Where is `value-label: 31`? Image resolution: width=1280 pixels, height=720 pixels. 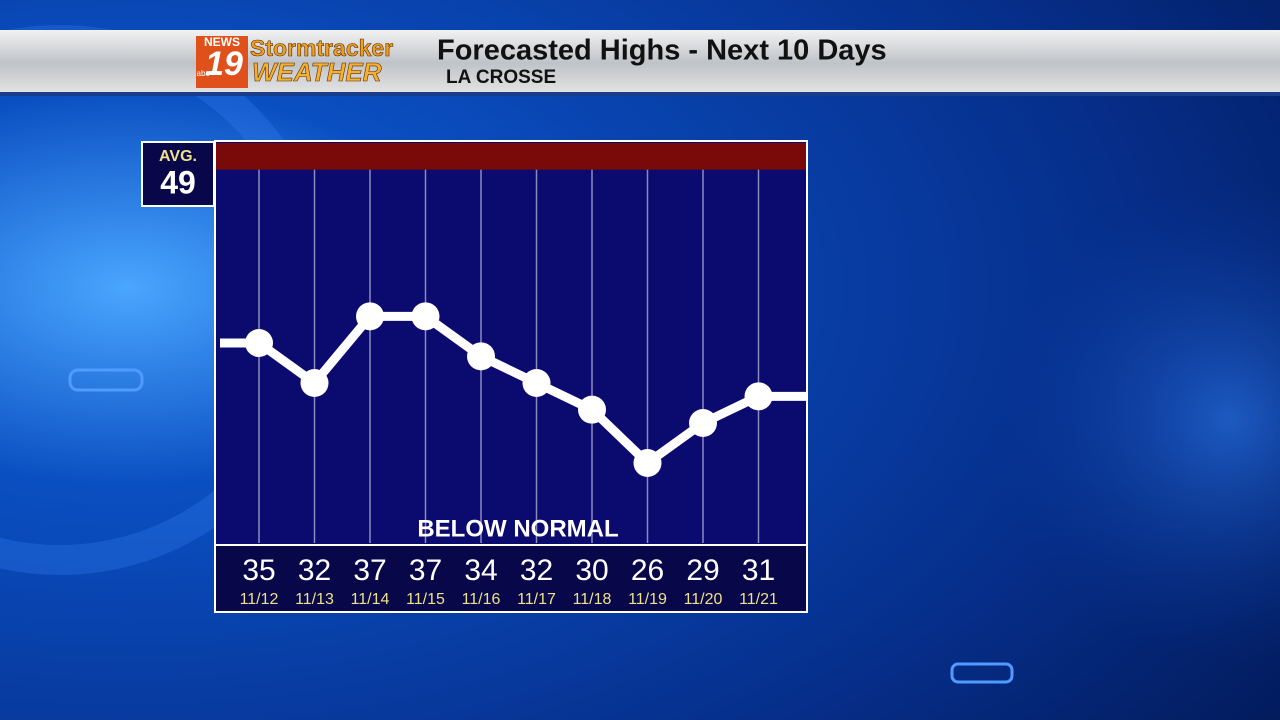 value-label: 31 is located at coordinates (758, 570).